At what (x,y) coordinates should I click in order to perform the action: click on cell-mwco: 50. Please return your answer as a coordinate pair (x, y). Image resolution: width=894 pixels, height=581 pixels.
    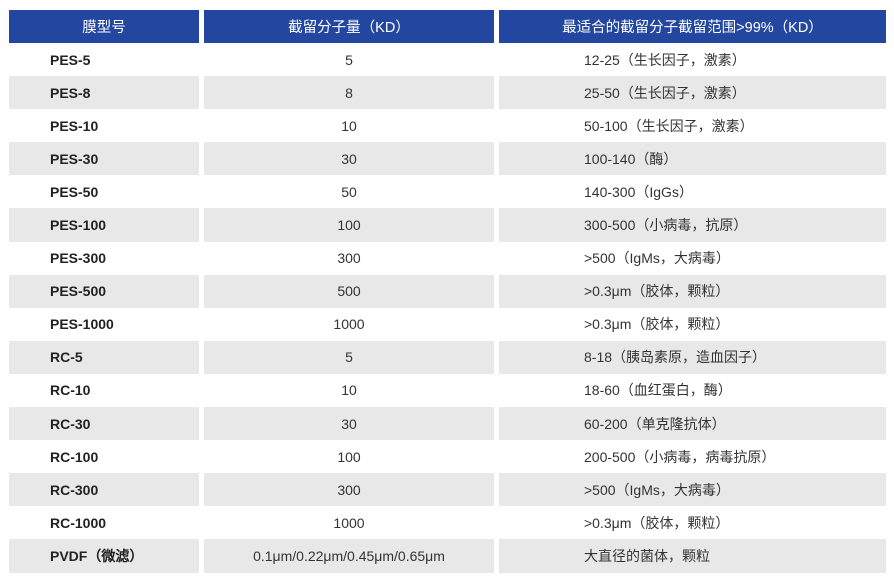
    Looking at the image, I should click on (349, 191).